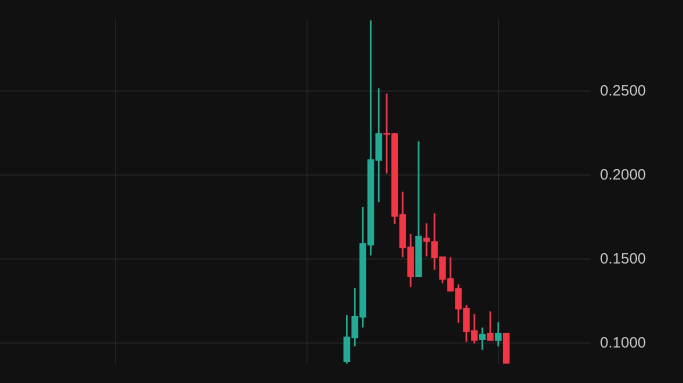 The height and width of the screenshot is (383, 683). I want to click on y-tick-label: 0.1500, so click(623, 259).